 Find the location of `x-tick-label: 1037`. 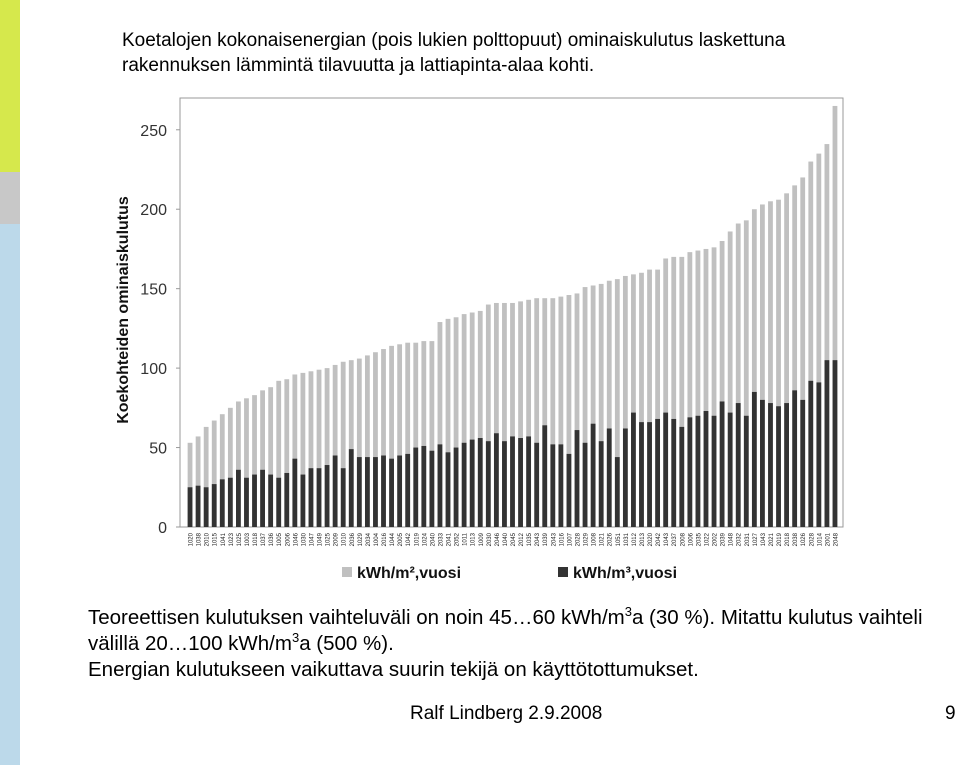

x-tick-label: 1037 is located at coordinates (264, 539).